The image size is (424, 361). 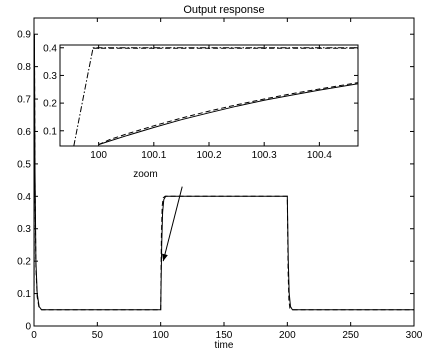 I want to click on main-x-tick-label: 0, so click(x=34, y=335).